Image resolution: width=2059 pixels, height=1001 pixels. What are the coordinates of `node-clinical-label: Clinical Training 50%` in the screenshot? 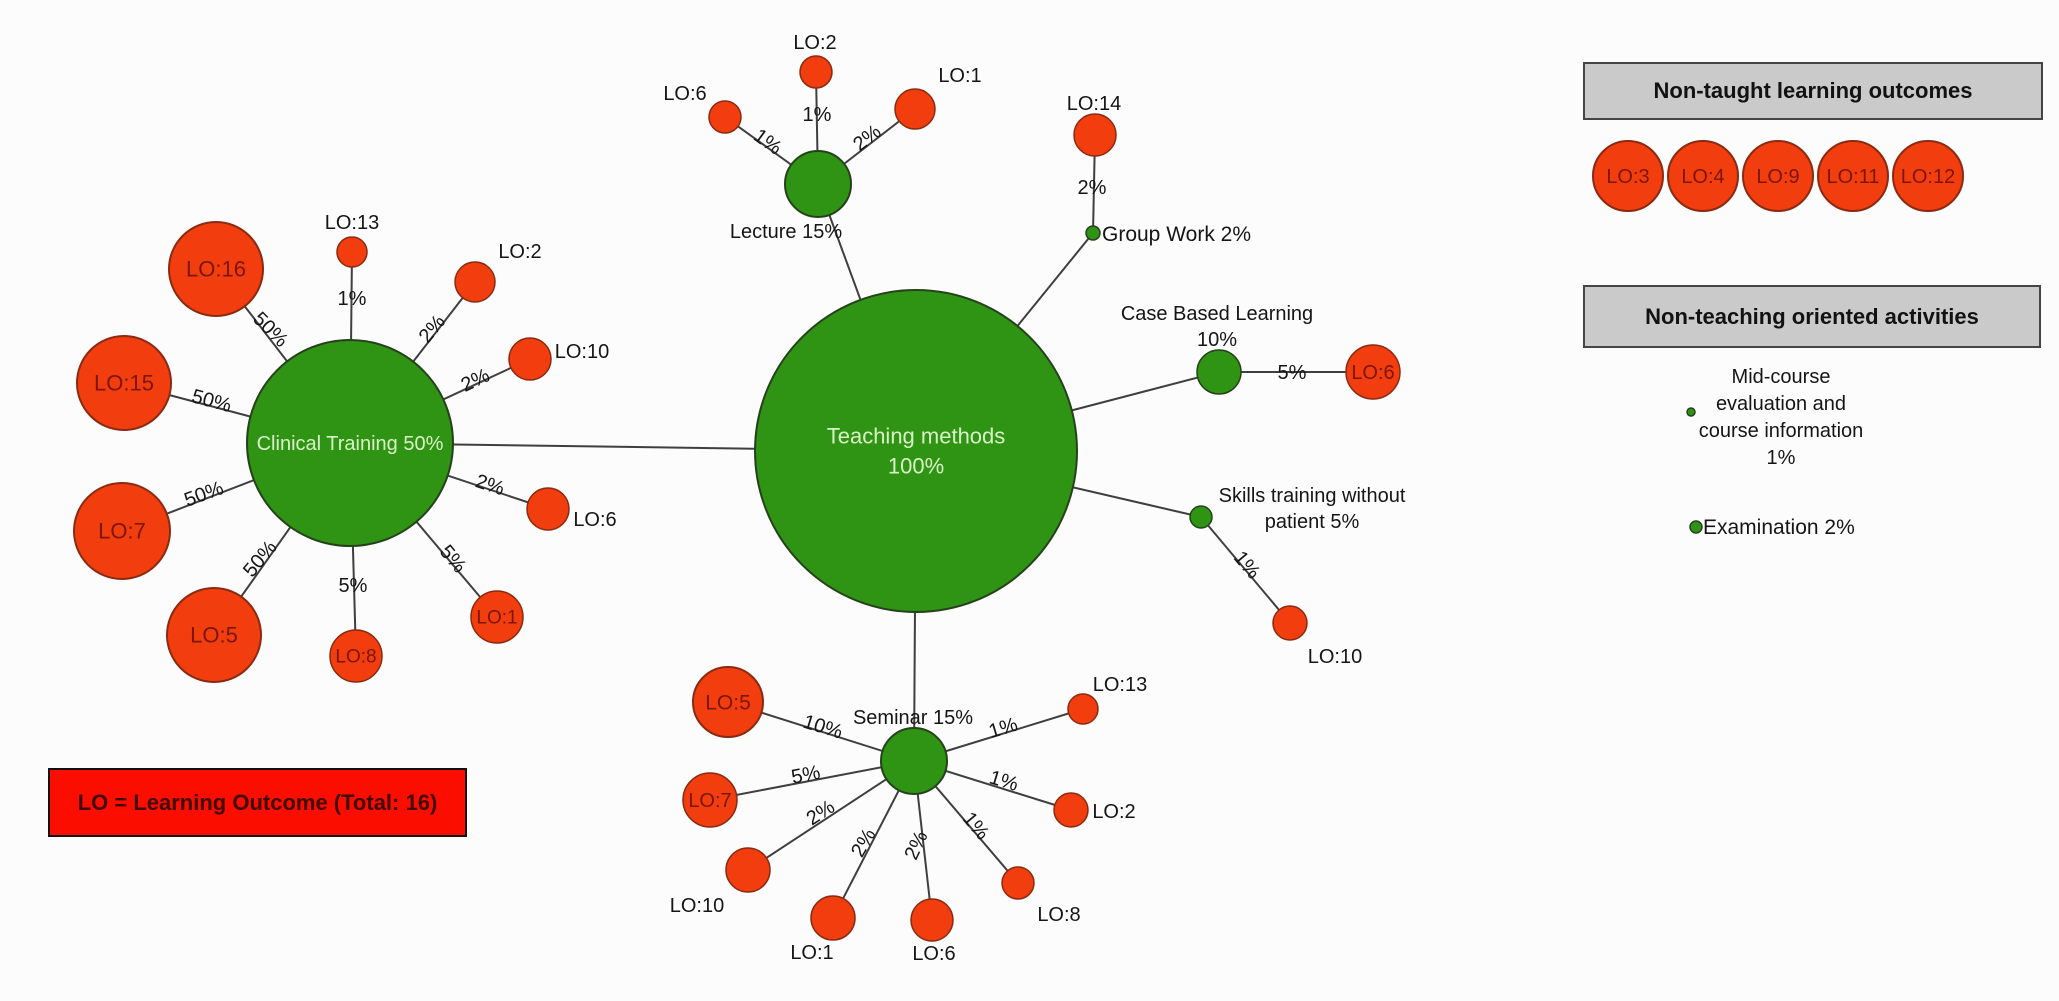 It's located at (350, 444).